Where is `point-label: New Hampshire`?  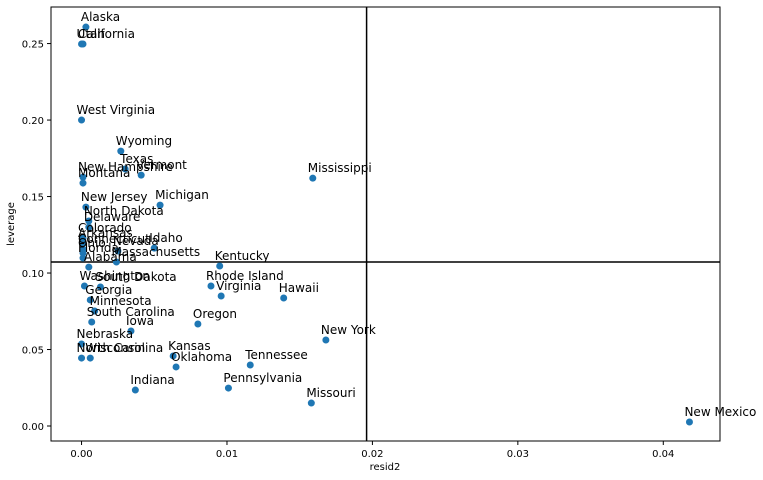 point-label: New Hampshire is located at coordinates (125, 167).